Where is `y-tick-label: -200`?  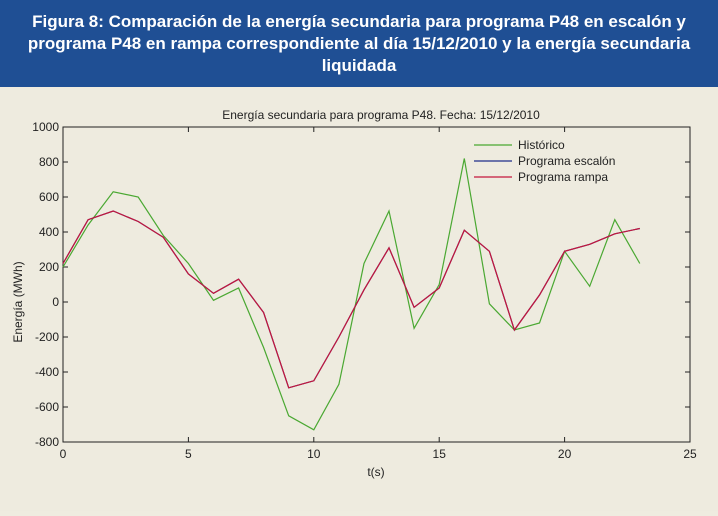
y-tick-label: -200 is located at coordinates (47, 337).